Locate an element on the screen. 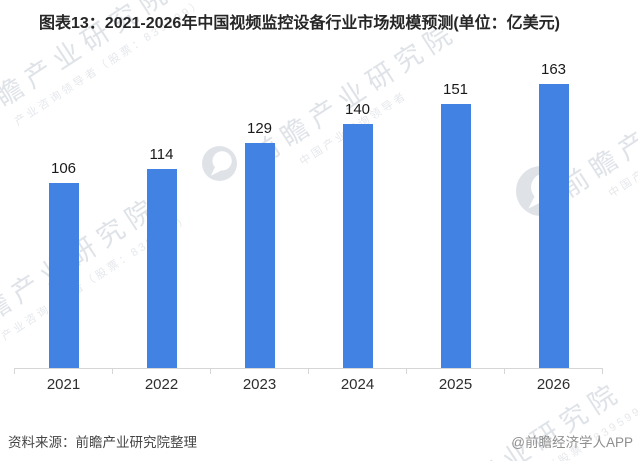 This screenshot has height=461, width=638. bar-2022 is located at coordinates (161, 268).